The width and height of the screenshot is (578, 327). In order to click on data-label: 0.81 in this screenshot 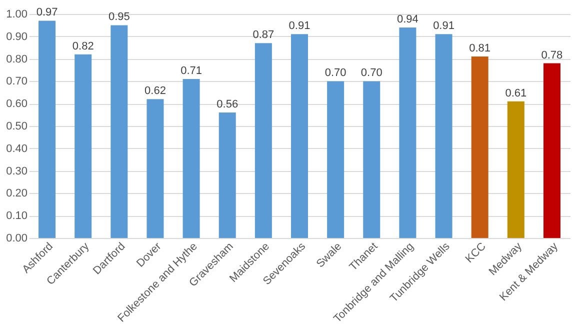, I will do `click(480, 48)`.